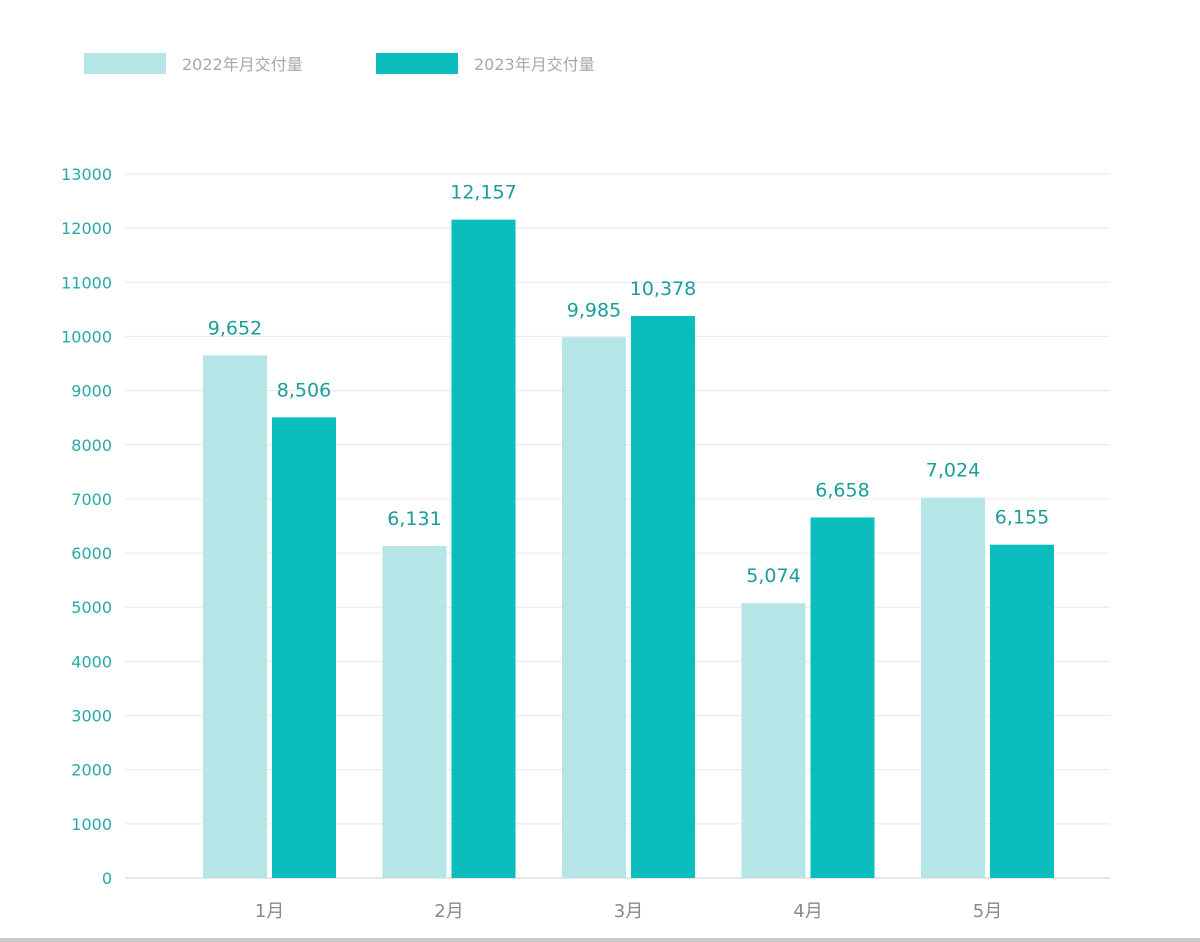 Image resolution: width=1200 pixels, height=942 pixels. I want to click on data-label: 6,131, so click(414, 519).